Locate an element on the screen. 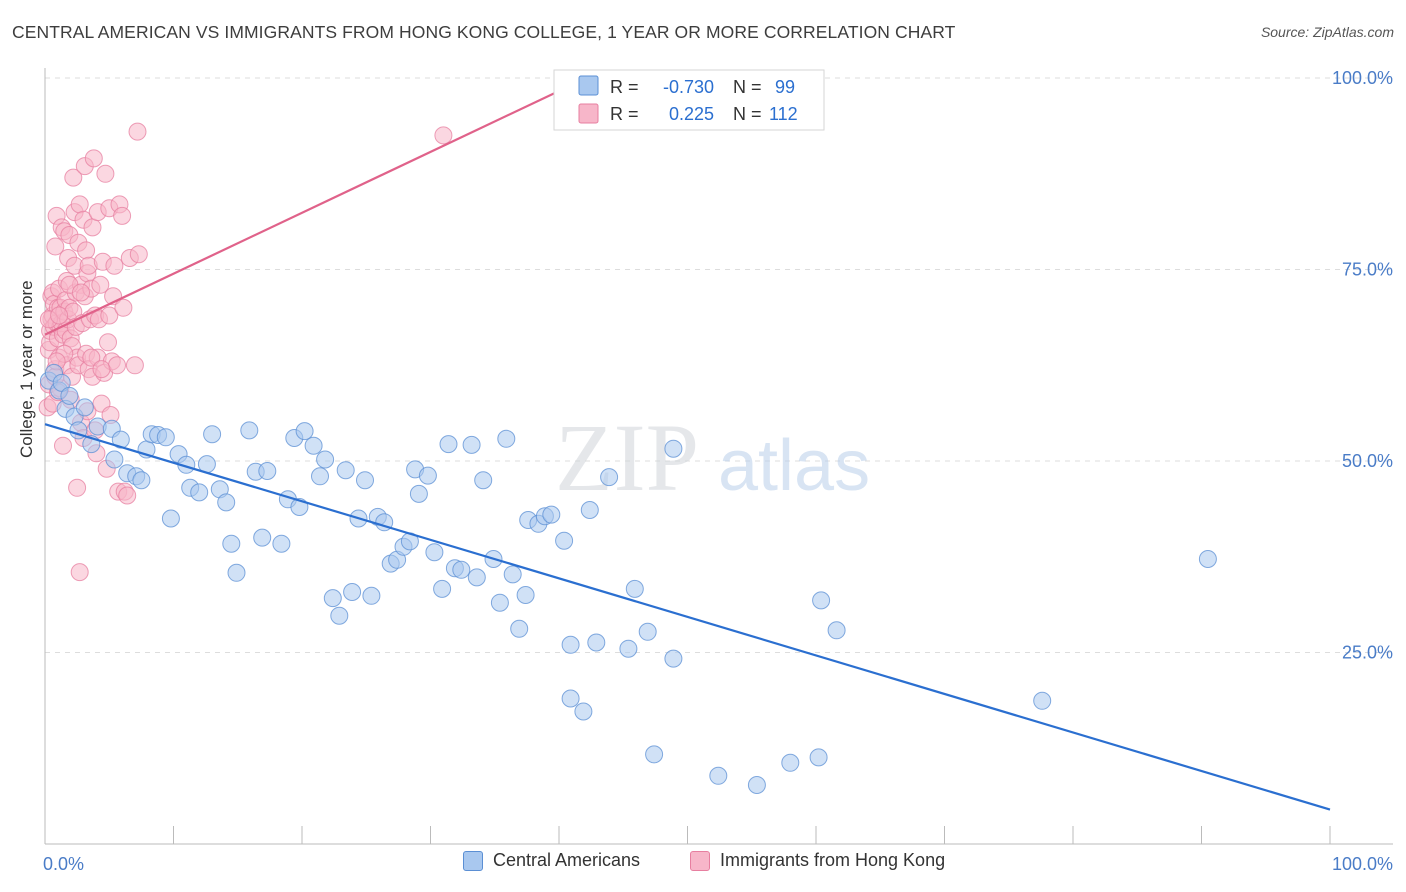 The width and height of the screenshot is (1406, 892). legend-r-value-1: -0.730 is located at coordinates (688, 87).